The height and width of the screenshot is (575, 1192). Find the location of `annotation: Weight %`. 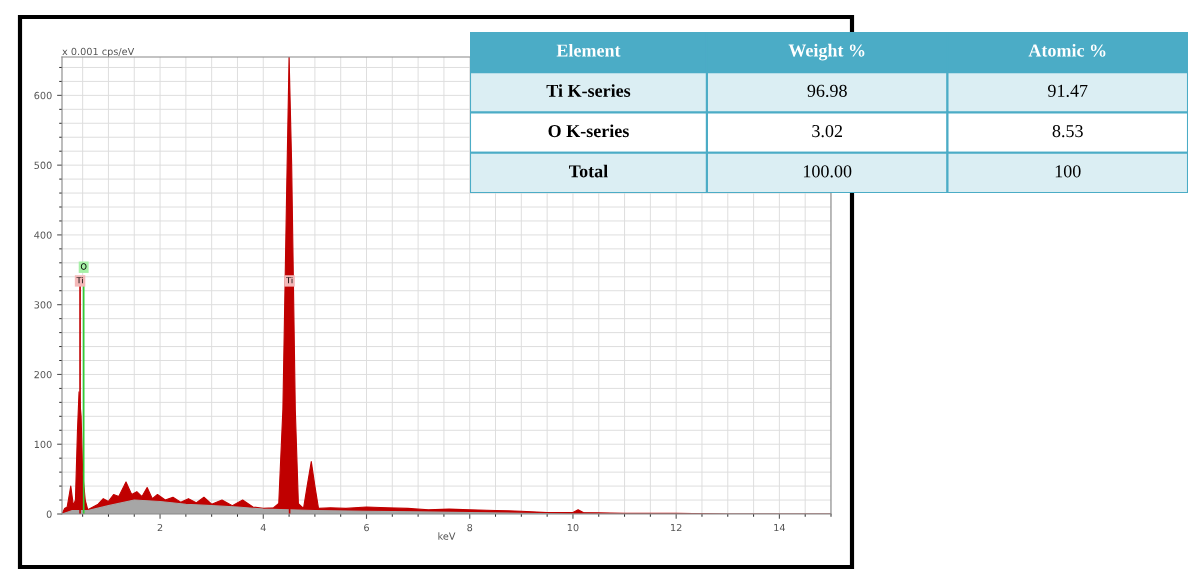

annotation: Weight % is located at coordinates (826, 52).